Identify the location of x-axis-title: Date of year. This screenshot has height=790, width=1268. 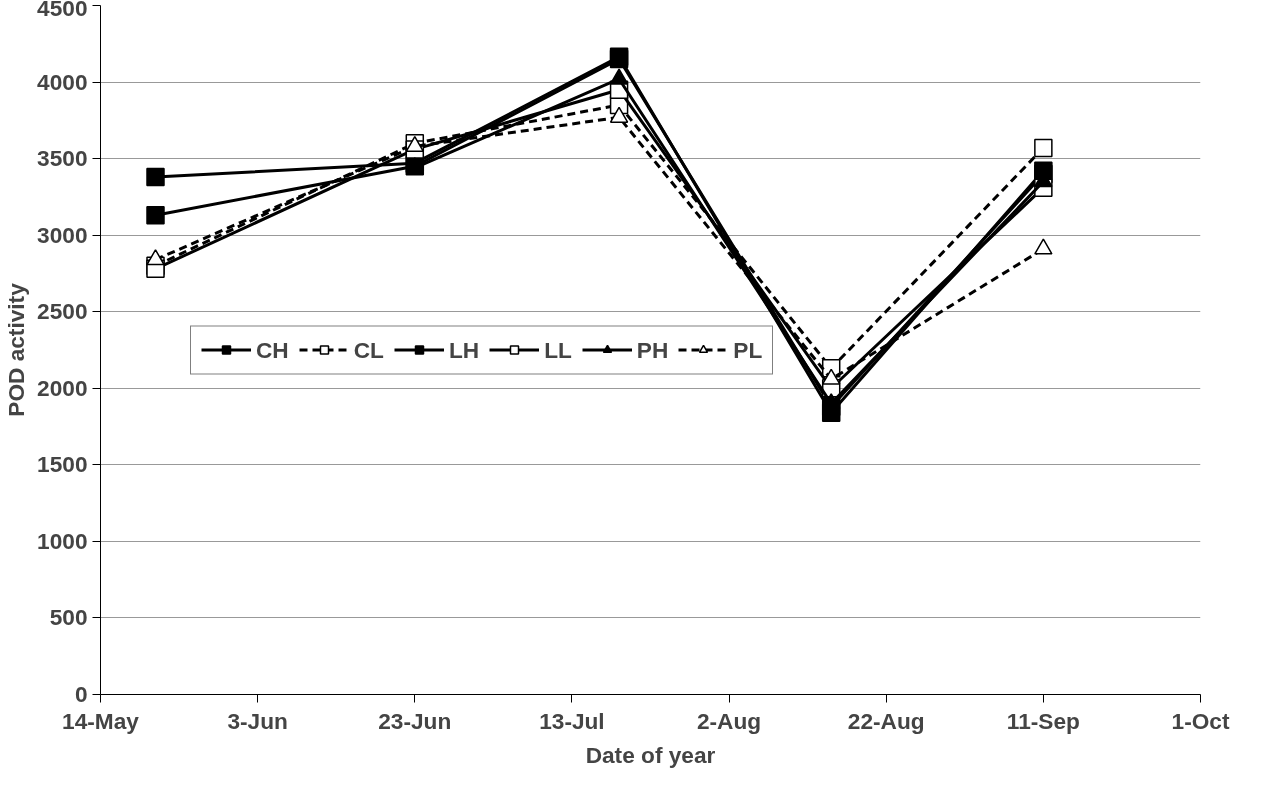
(650, 754).